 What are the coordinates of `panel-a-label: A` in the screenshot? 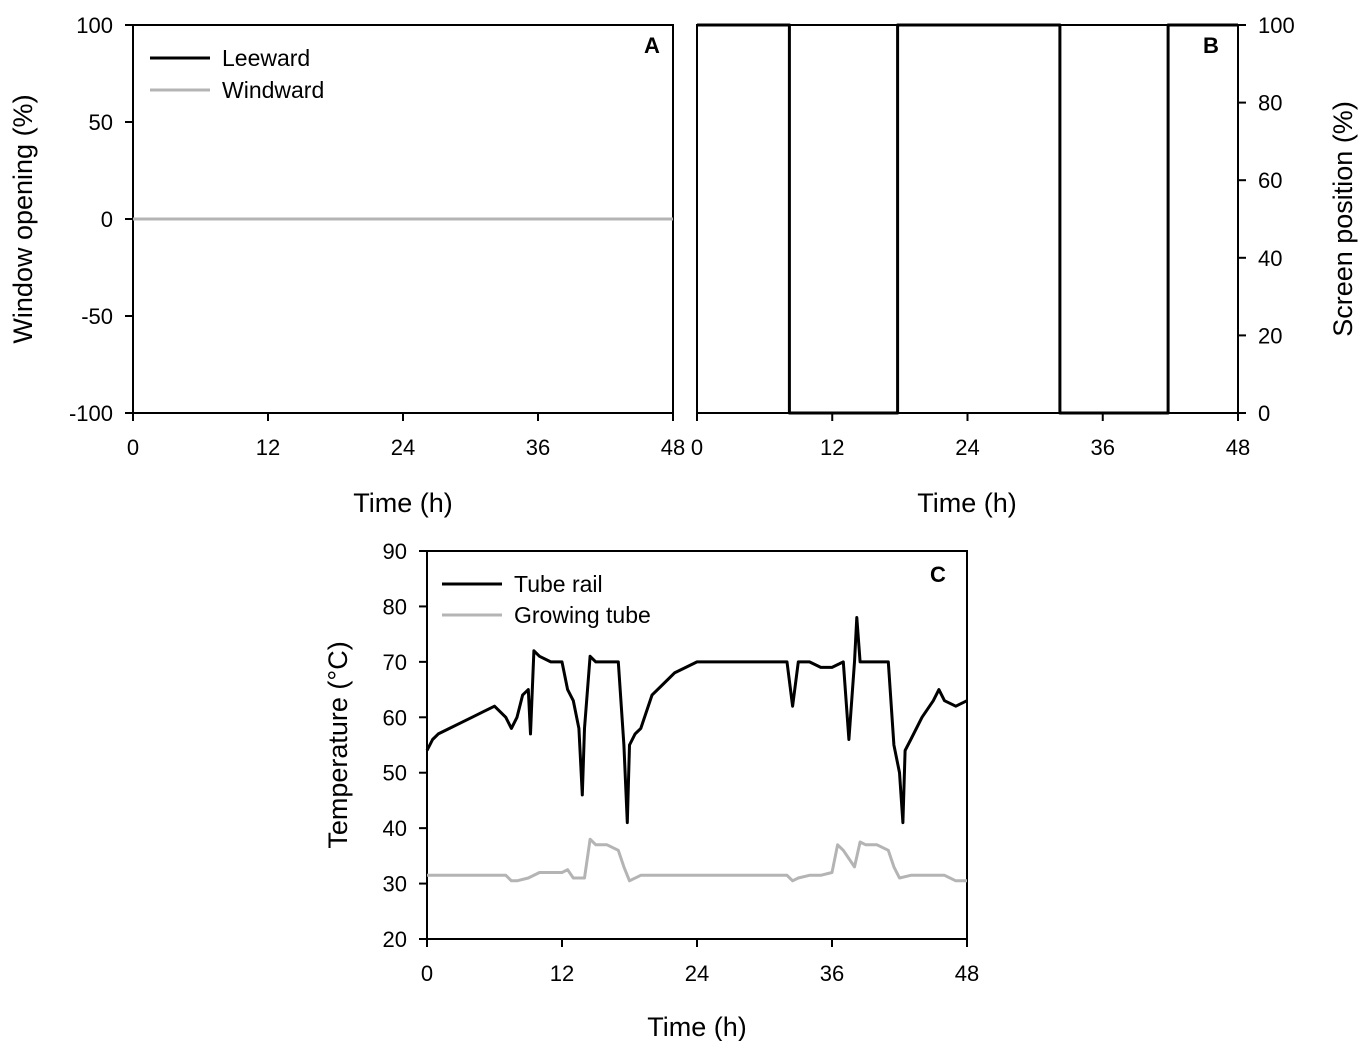 It's located at (652, 45).